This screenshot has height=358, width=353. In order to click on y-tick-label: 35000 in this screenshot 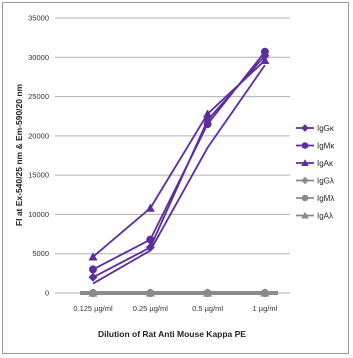, I will do `click(38, 18)`.